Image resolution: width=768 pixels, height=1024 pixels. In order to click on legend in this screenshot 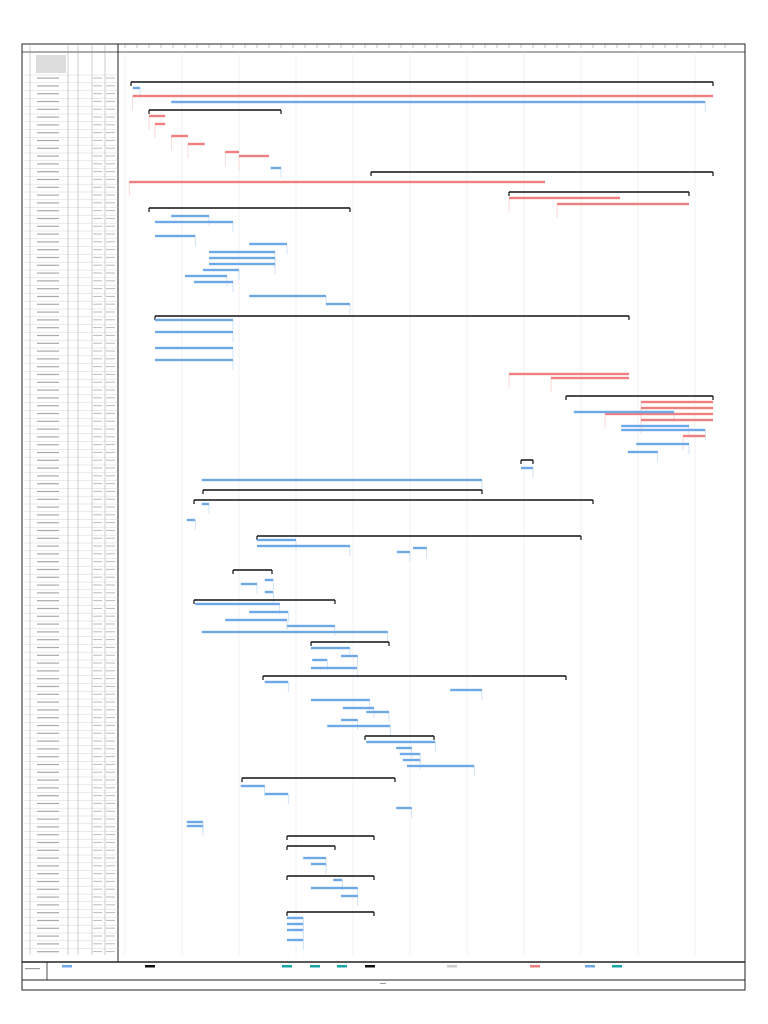, I will do `click(323, 974)`.